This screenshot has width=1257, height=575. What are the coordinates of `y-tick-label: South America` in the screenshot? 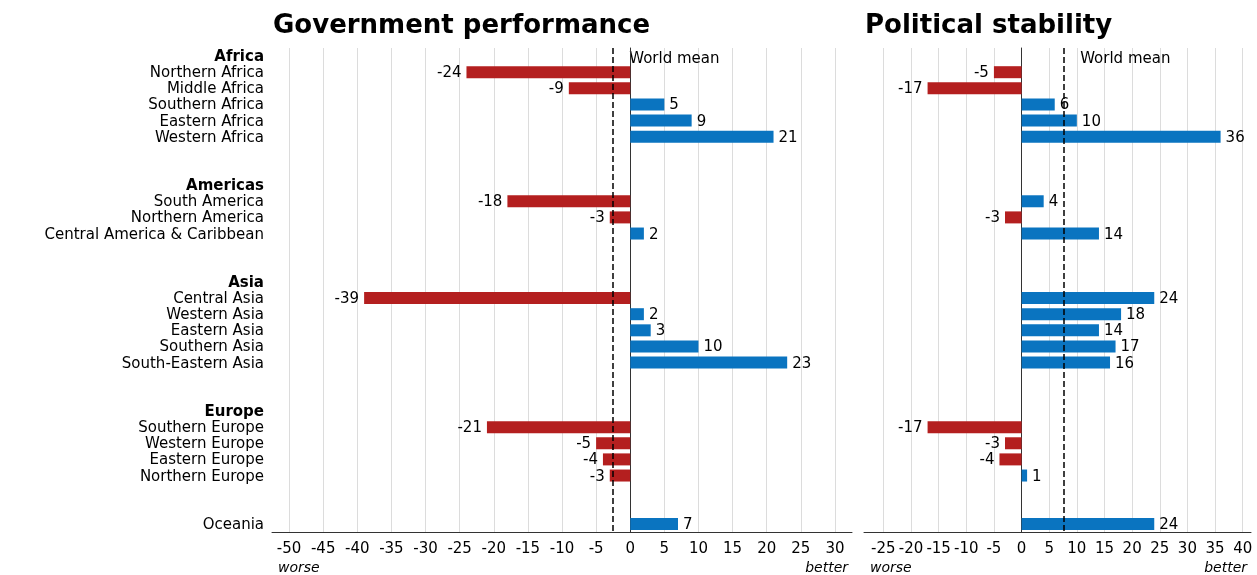 It's located at (208, 201).